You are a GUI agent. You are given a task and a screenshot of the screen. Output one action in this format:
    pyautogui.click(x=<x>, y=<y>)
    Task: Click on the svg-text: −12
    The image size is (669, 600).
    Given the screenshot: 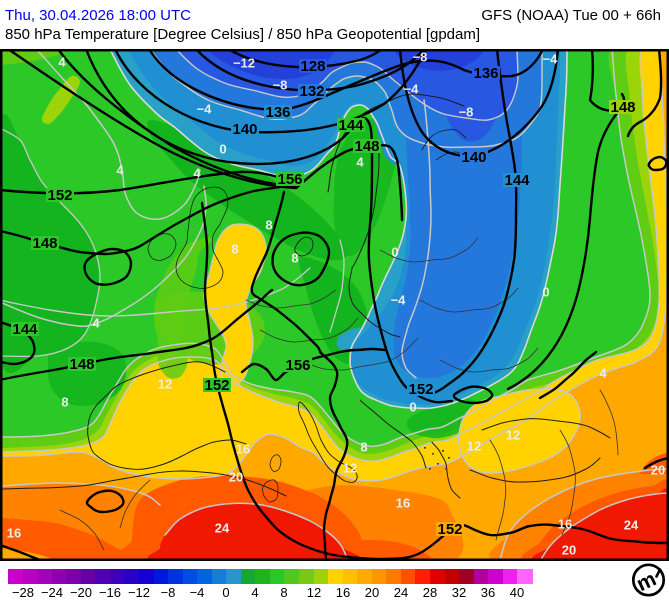 What is the action you would take?
    pyautogui.click(x=244, y=63)
    